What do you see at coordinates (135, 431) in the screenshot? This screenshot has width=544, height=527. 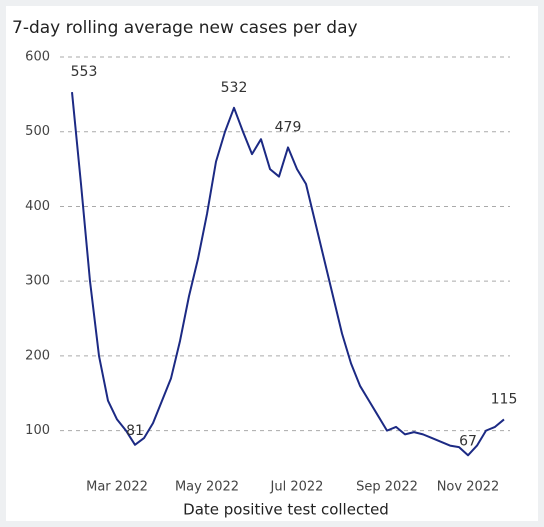 I see `data-label: 81` at bounding box center [135, 431].